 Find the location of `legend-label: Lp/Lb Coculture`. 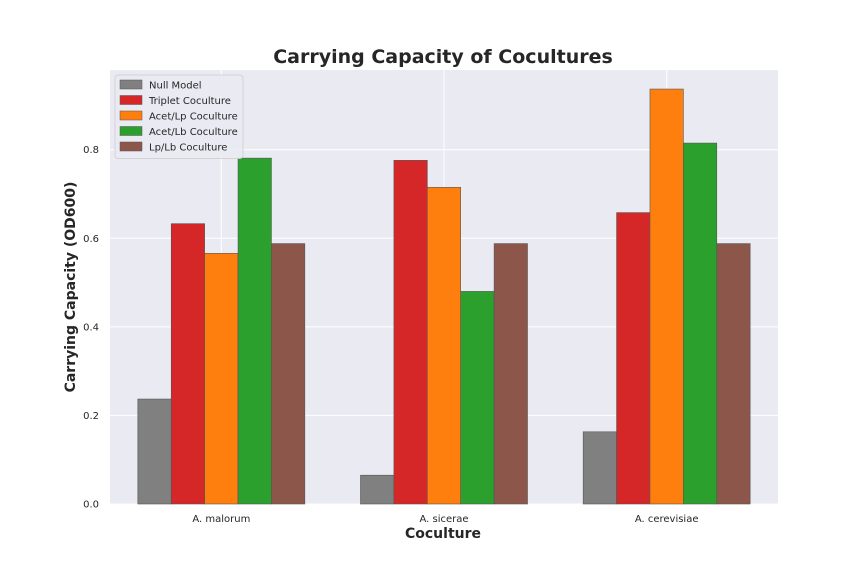

legend-label: Lp/Lb Coculture is located at coordinates (188, 148).